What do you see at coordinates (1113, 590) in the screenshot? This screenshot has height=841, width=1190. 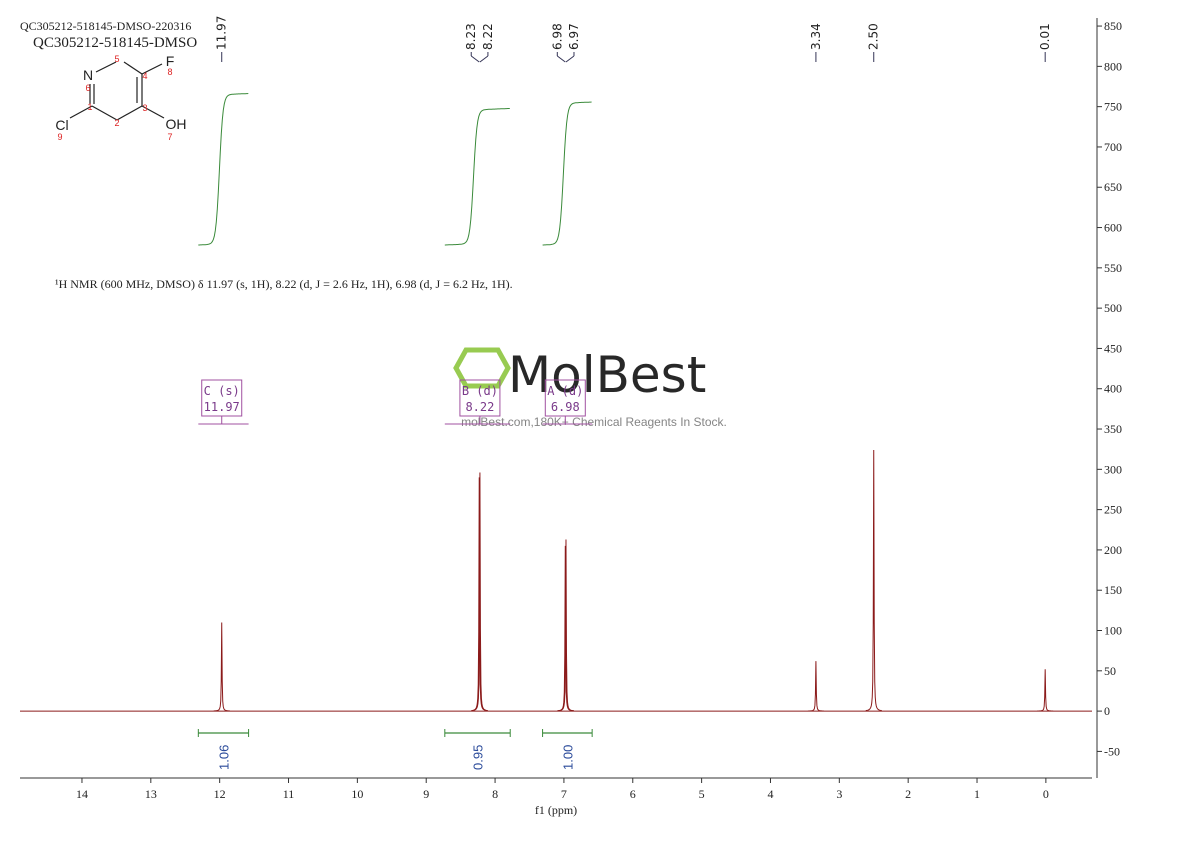 I see `y-tick-label: 150` at bounding box center [1113, 590].